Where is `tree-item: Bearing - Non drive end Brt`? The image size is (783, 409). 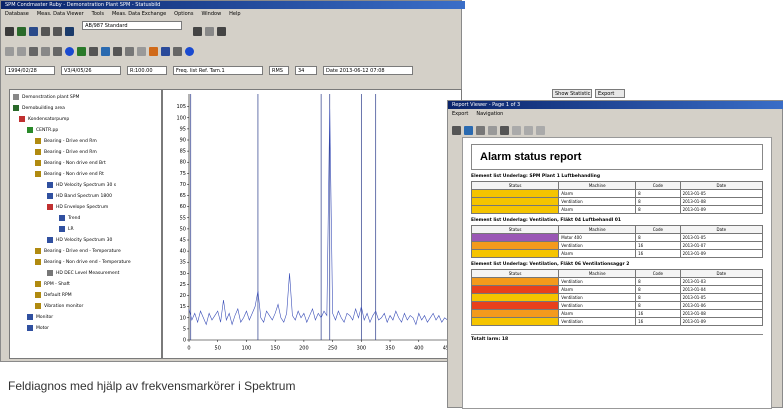
tree-item: Bearing - Non drive end Brt is located at coordinates (87, 163).